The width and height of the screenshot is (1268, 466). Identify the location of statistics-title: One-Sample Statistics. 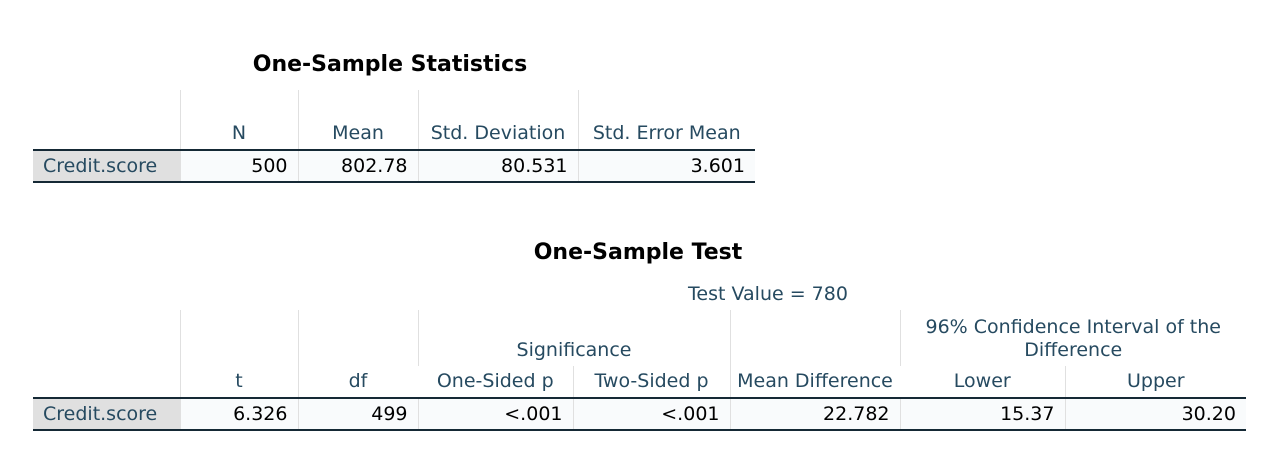
(390, 64).